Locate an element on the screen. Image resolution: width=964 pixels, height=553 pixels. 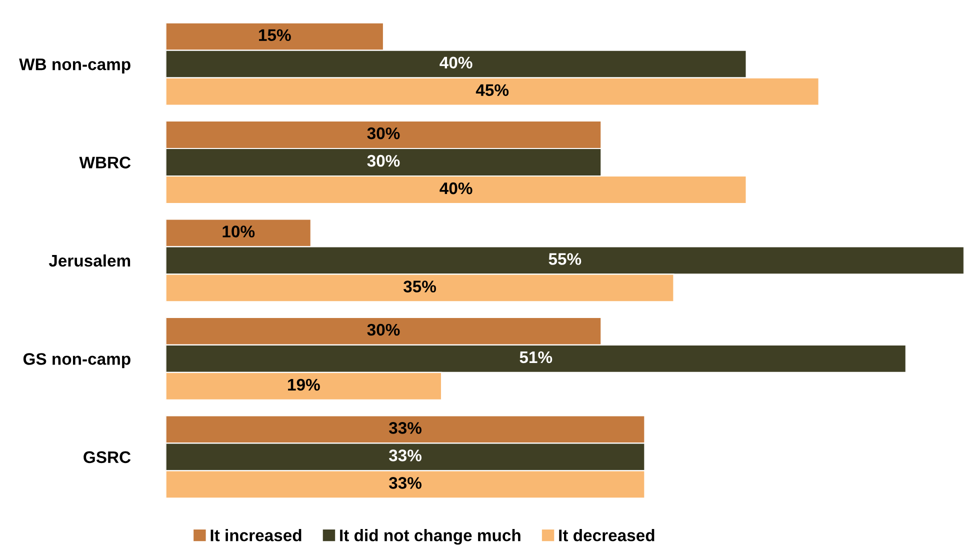
y-tick-label: WB non-camp is located at coordinates (74, 66).